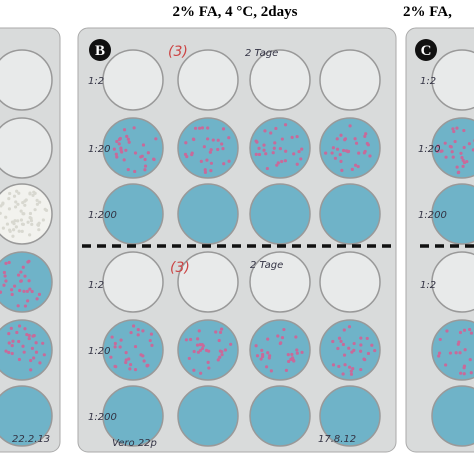  Describe the element at coordinates (134, 443) in the screenshot. I see `annotation: Vero 22p` at that location.